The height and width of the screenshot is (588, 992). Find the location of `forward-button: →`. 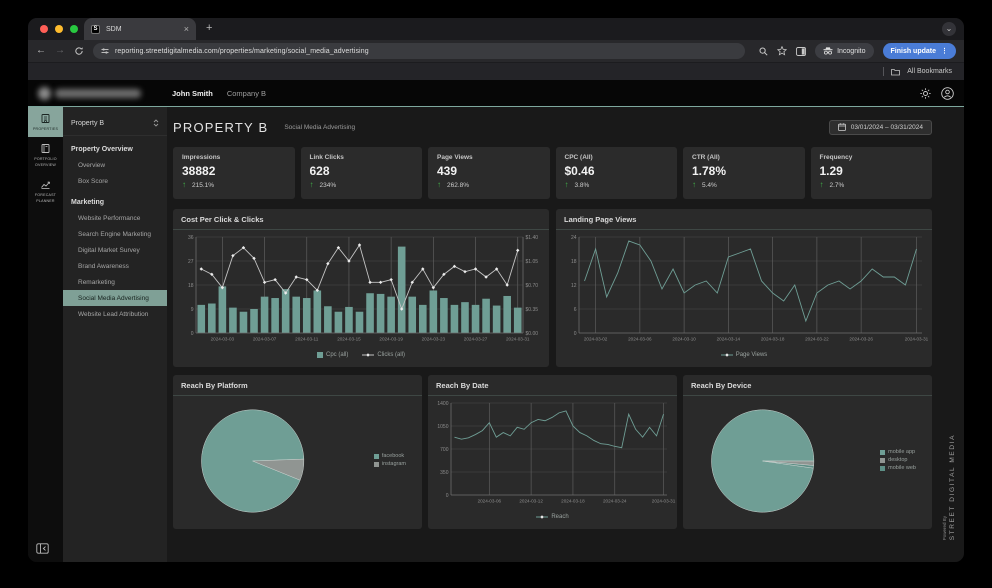

forward-button: → is located at coordinates (60, 50).